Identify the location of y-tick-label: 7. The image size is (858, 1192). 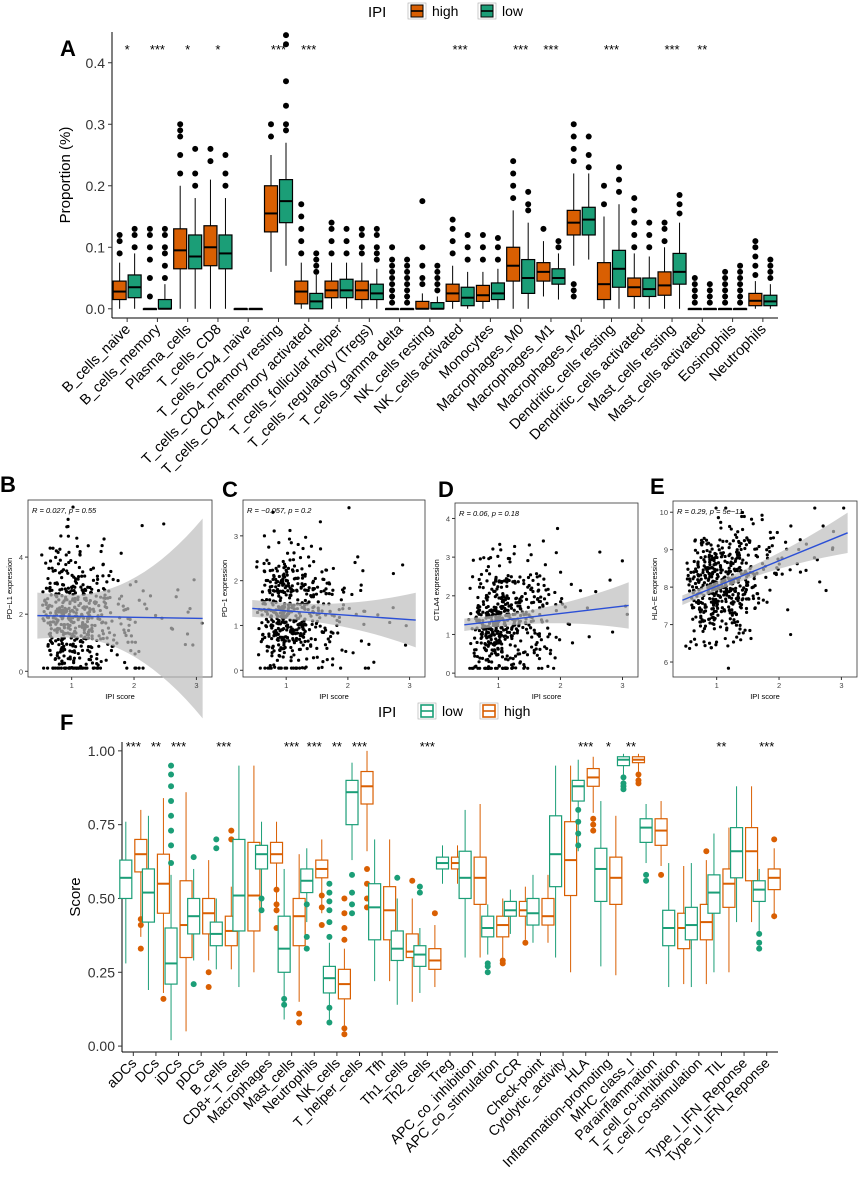
(666, 625).